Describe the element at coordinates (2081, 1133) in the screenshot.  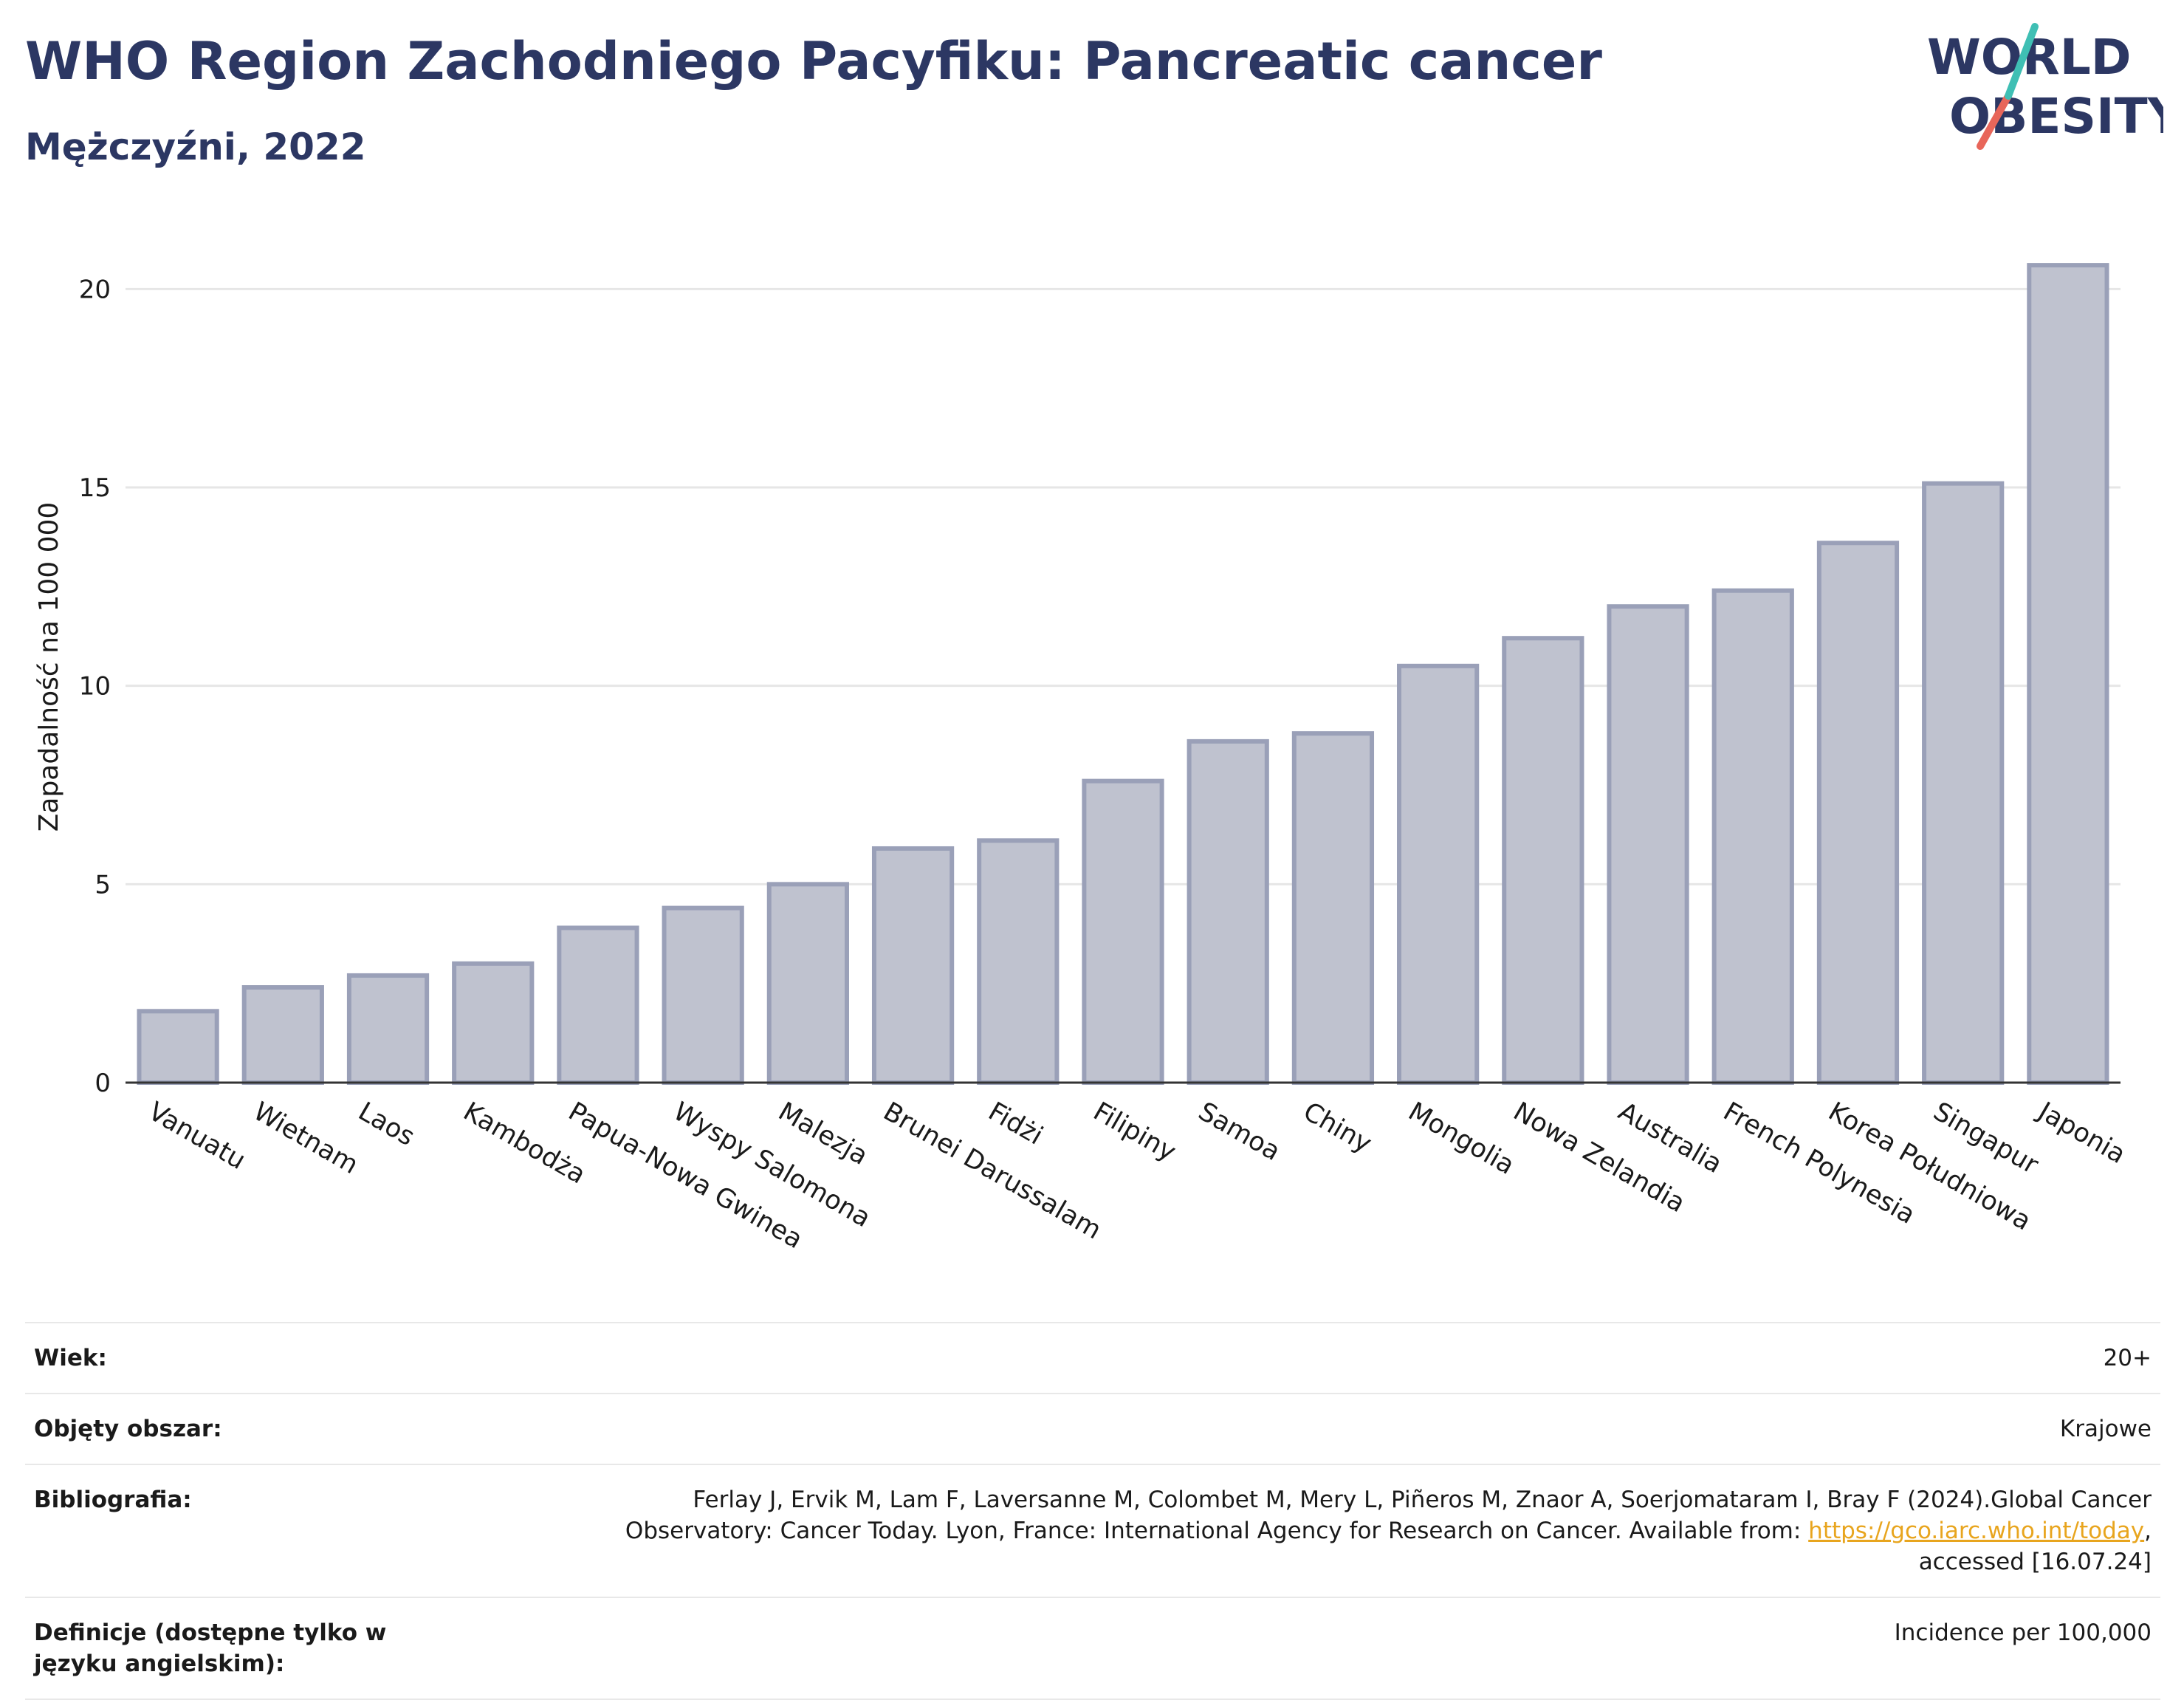
I see `x-tick-label: Japonia` at that location.